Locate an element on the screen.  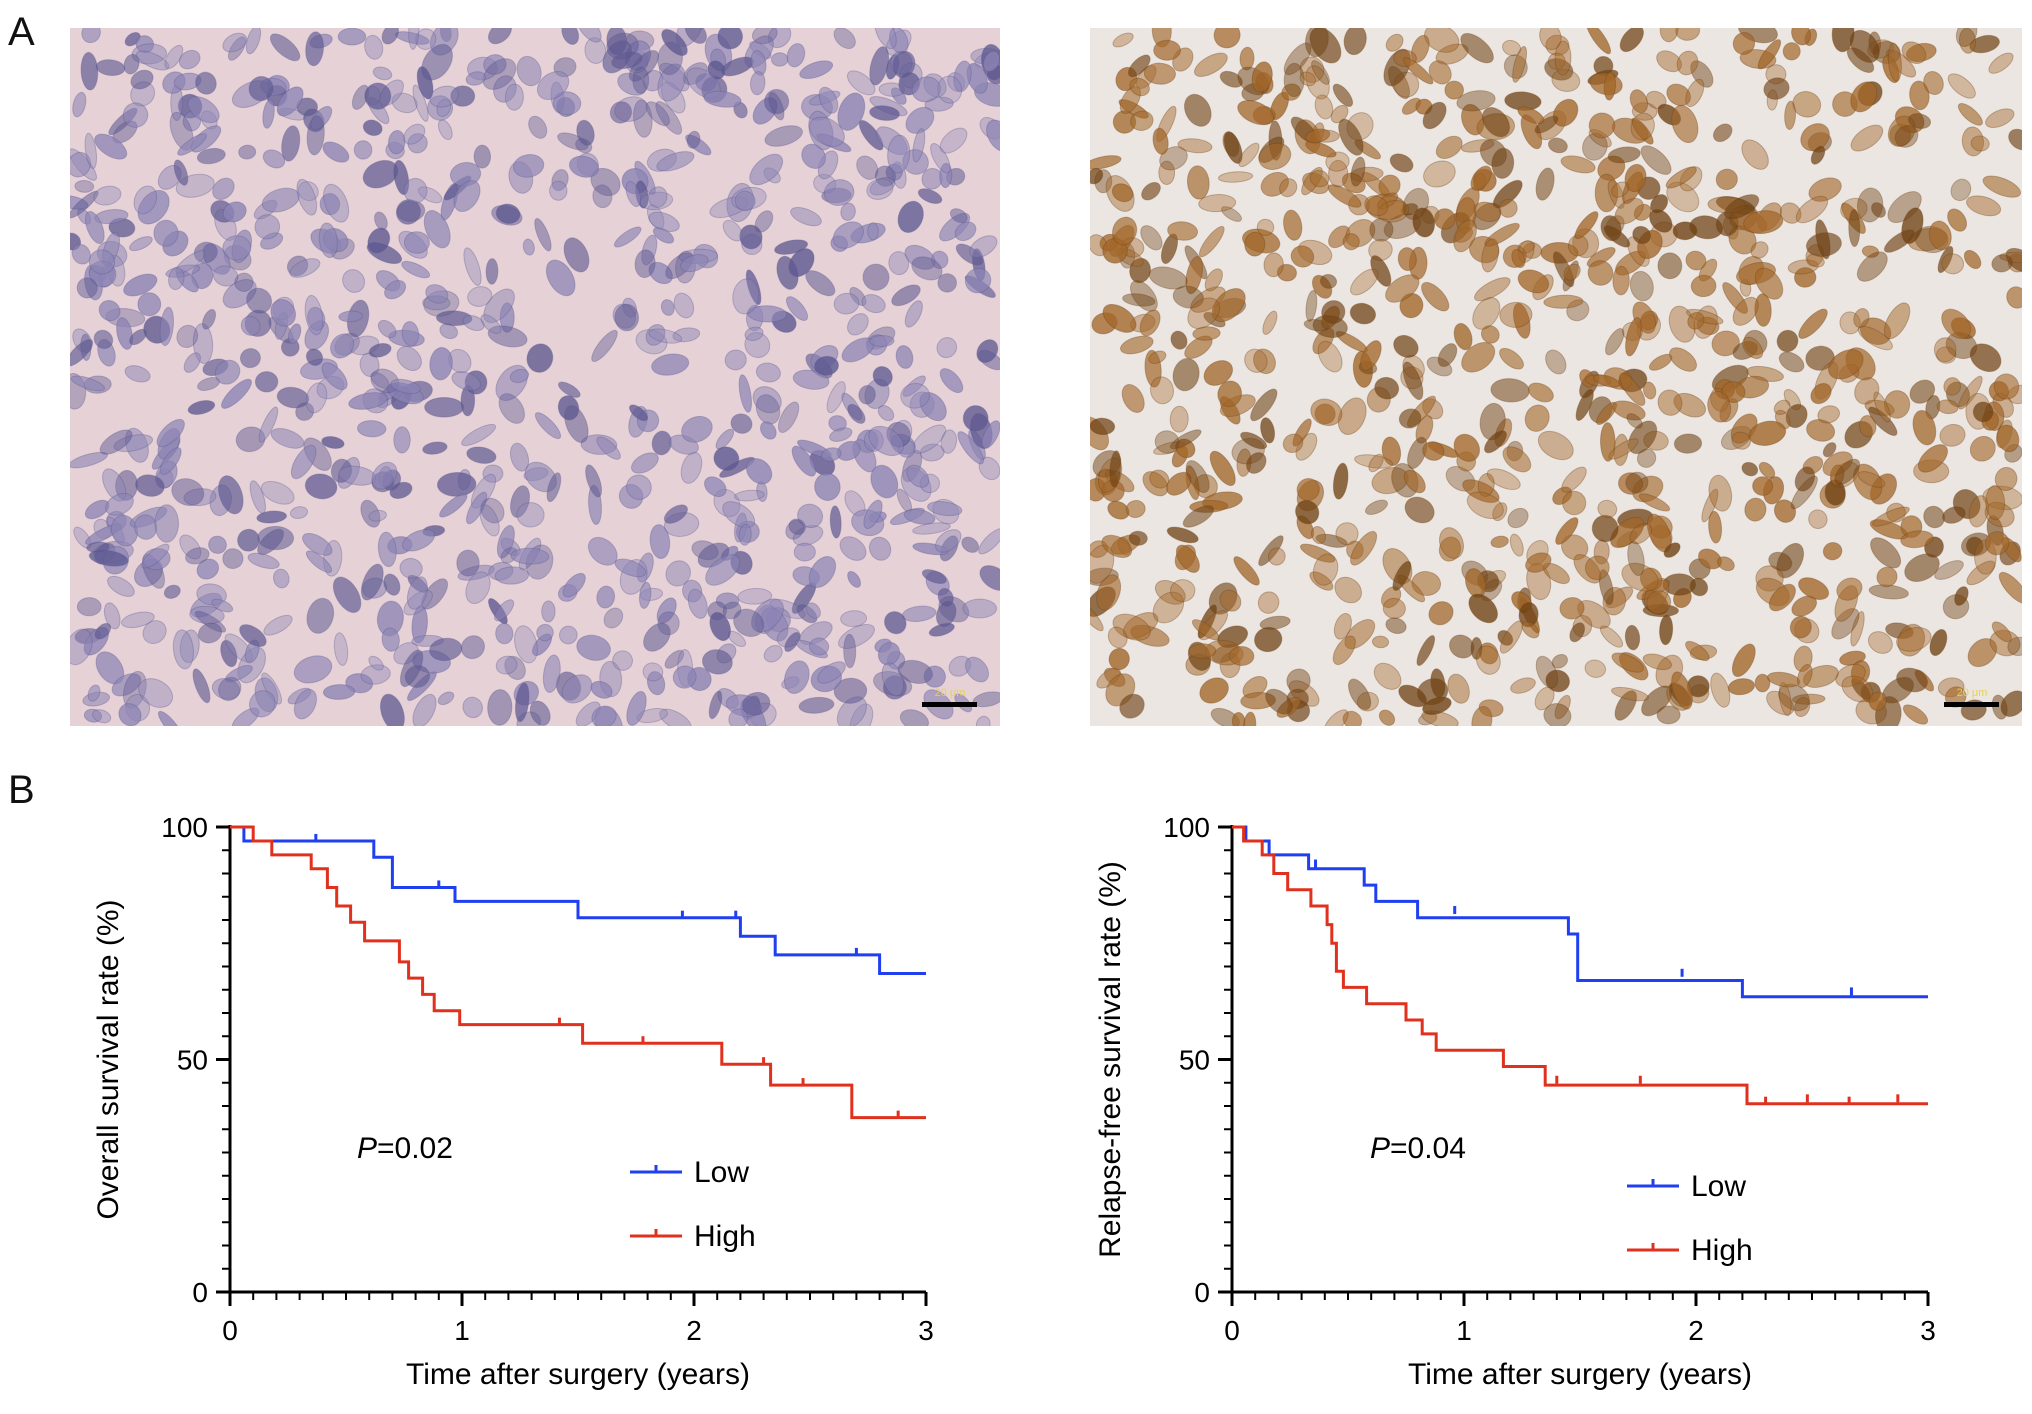
panel-label-b: B is located at coordinates (21, 790).